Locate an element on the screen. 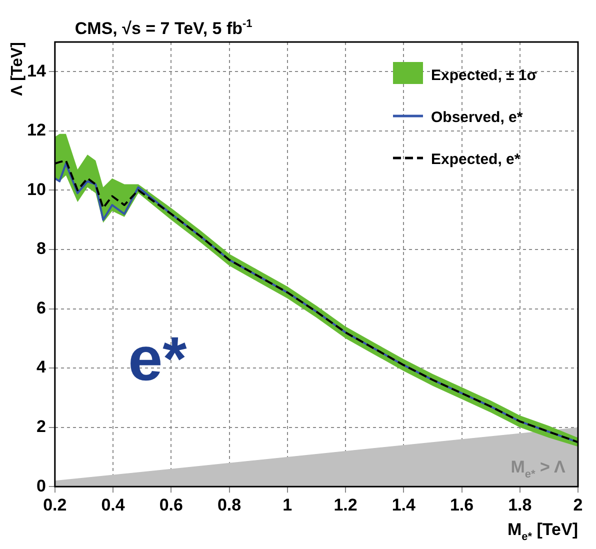 The height and width of the screenshot is (549, 596). x-tick-label: 0.2 is located at coordinates (55, 504).